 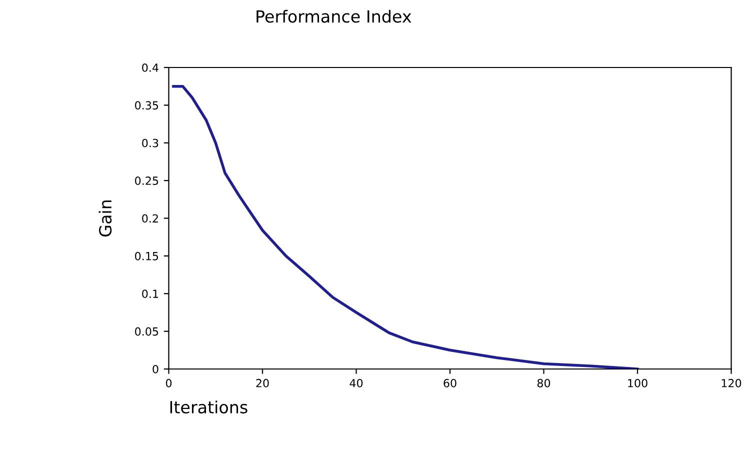 I want to click on x-tick-label: 120, so click(x=732, y=383).